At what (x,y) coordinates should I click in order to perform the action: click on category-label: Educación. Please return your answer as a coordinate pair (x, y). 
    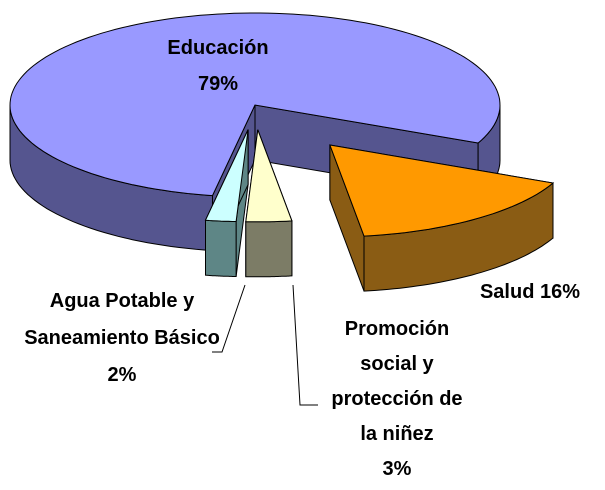
    Looking at the image, I should click on (218, 48).